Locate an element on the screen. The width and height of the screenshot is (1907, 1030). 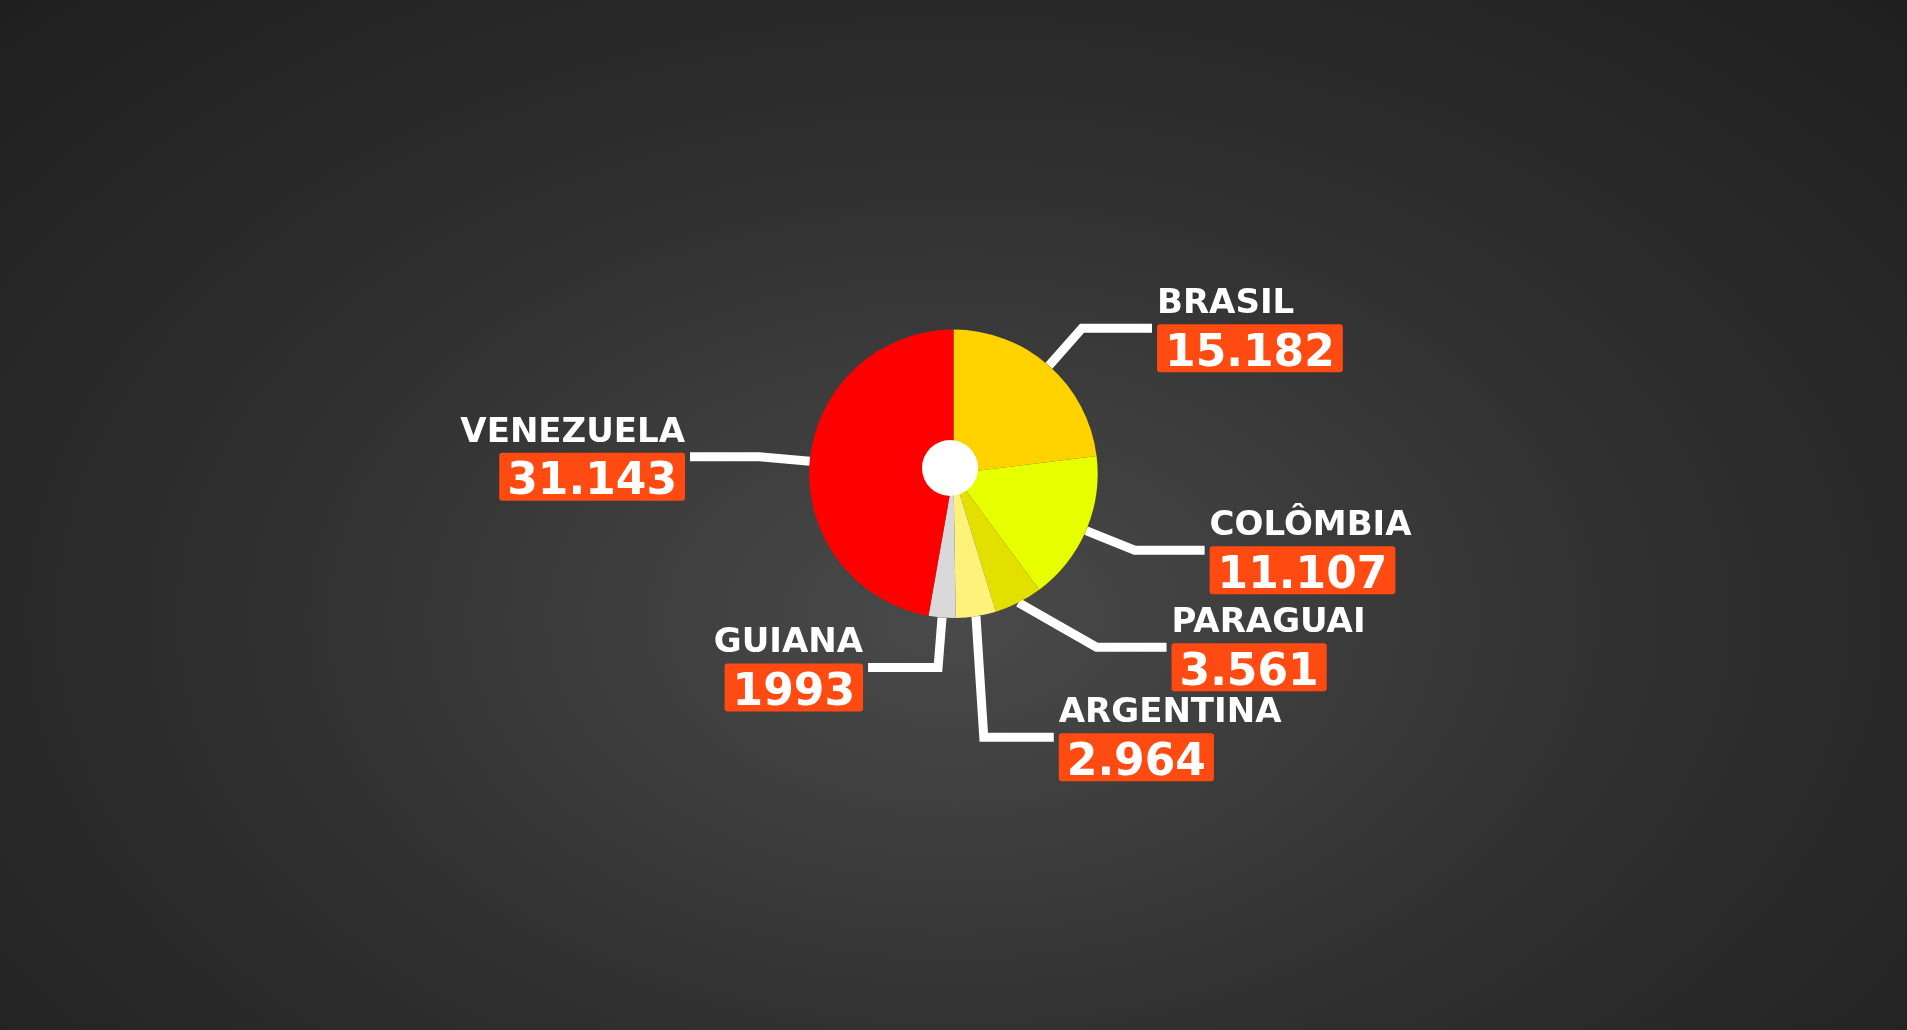
slice-label: COLÔMBIA is located at coordinates (1311, 523).